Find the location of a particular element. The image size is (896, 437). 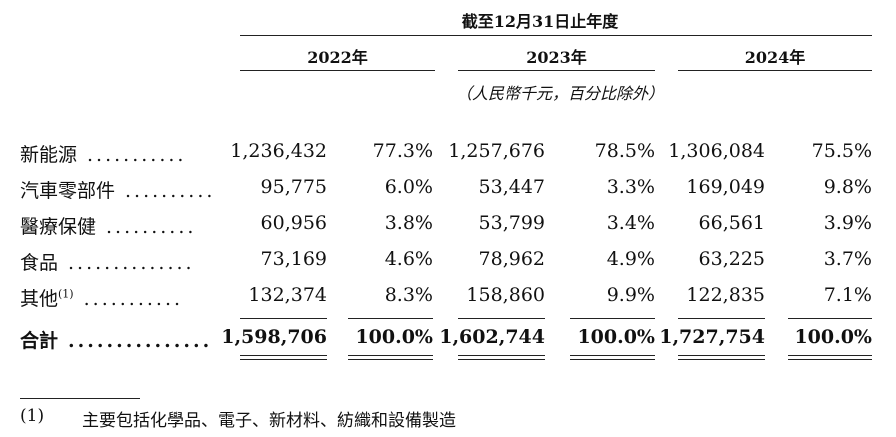

row-label-text: 其他 is located at coordinates (39, 299).